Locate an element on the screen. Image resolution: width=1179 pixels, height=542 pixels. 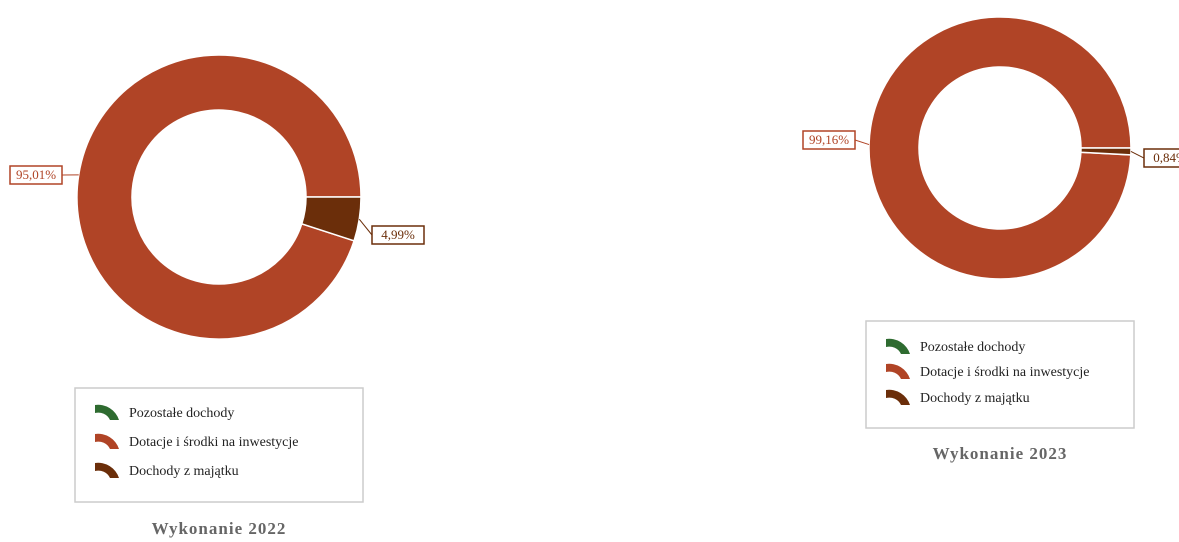
data-label: 4,99% is located at coordinates (398, 234).